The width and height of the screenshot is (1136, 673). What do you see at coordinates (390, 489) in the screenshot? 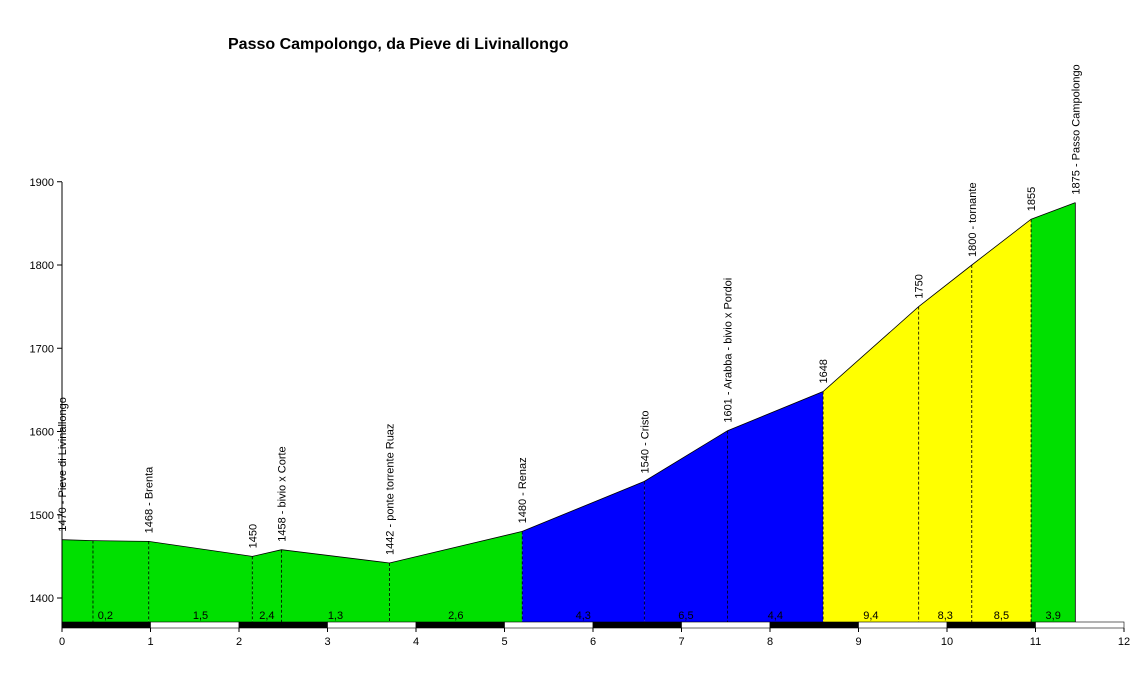
I see `point-label: 1442 - ponte torrente Ruaz` at bounding box center [390, 489].